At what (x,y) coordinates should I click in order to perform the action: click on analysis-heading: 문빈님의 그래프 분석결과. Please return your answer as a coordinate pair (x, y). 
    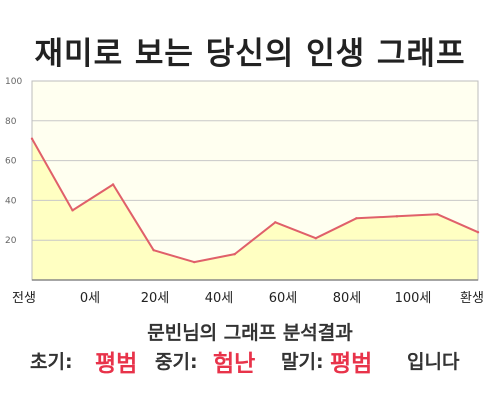
    Looking at the image, I should click on (250, 333).